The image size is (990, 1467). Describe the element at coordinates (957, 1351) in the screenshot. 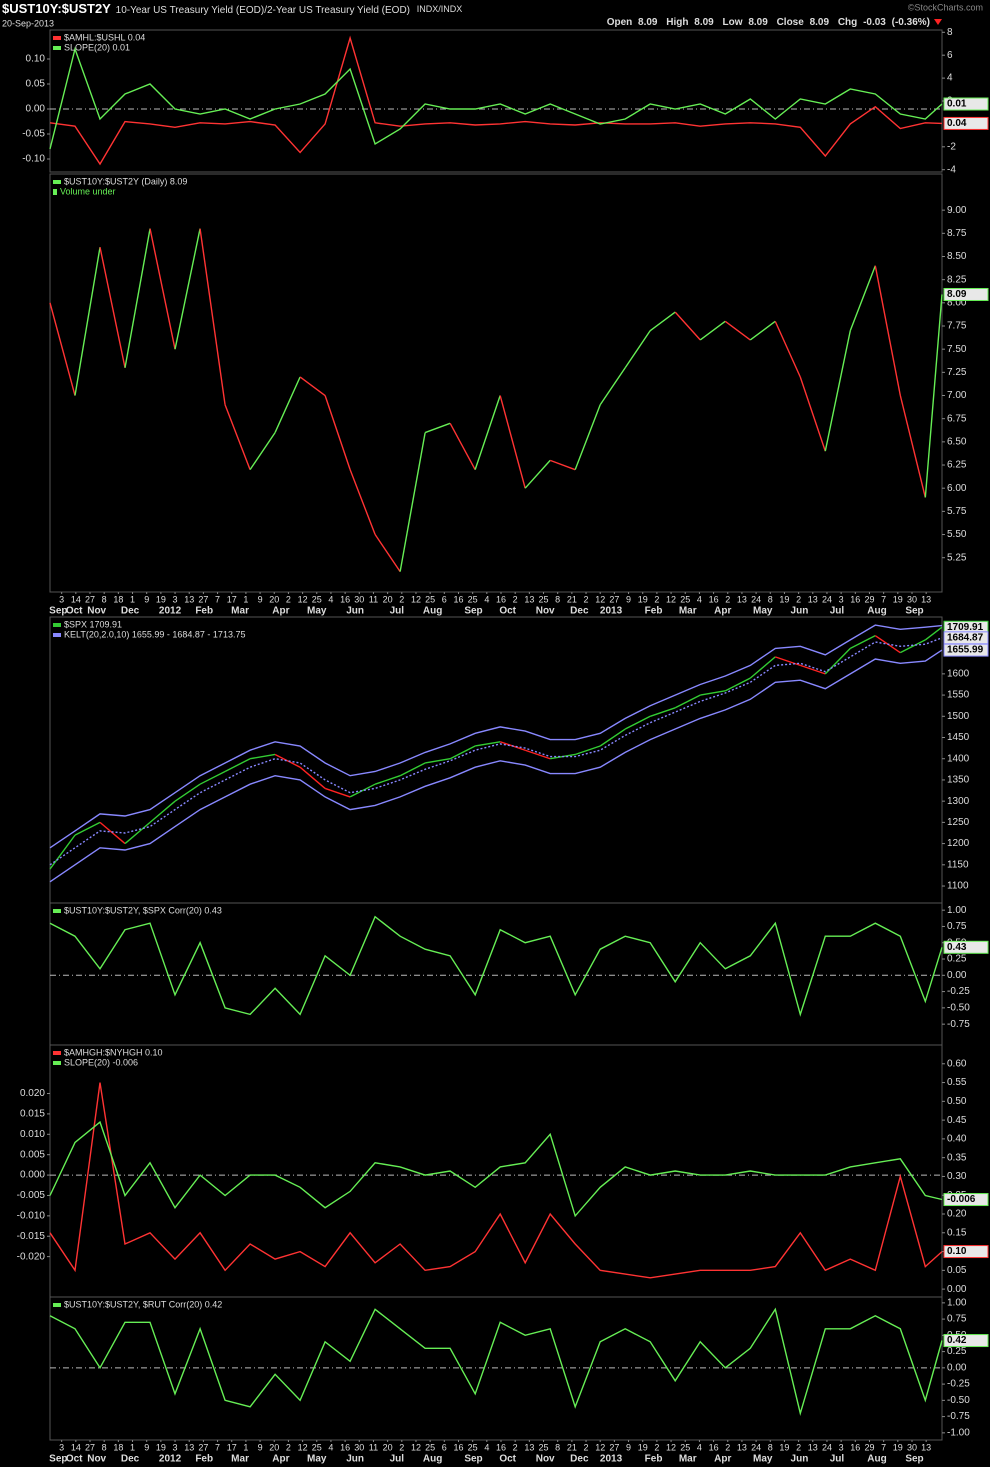

I see `y-tick-label: 0.25` at that location.